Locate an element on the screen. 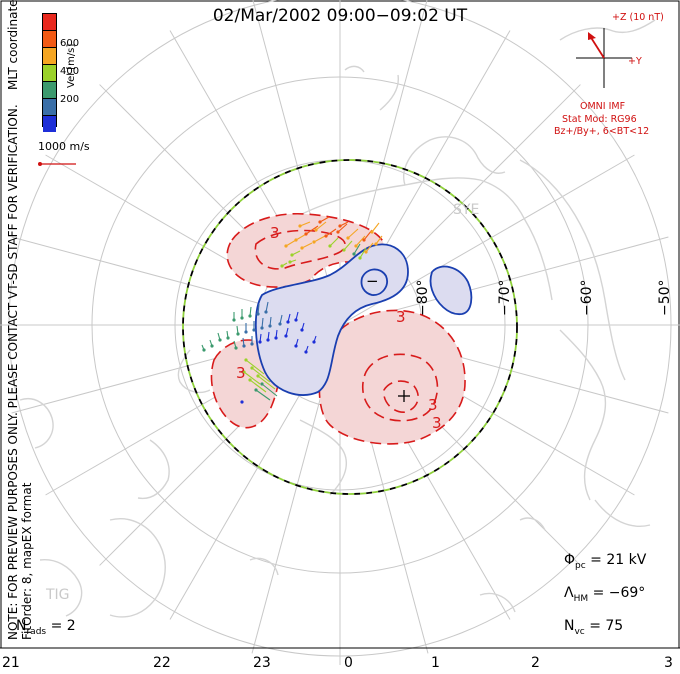  mlt-hour-label: 0 is located at coordinates (348, 663).